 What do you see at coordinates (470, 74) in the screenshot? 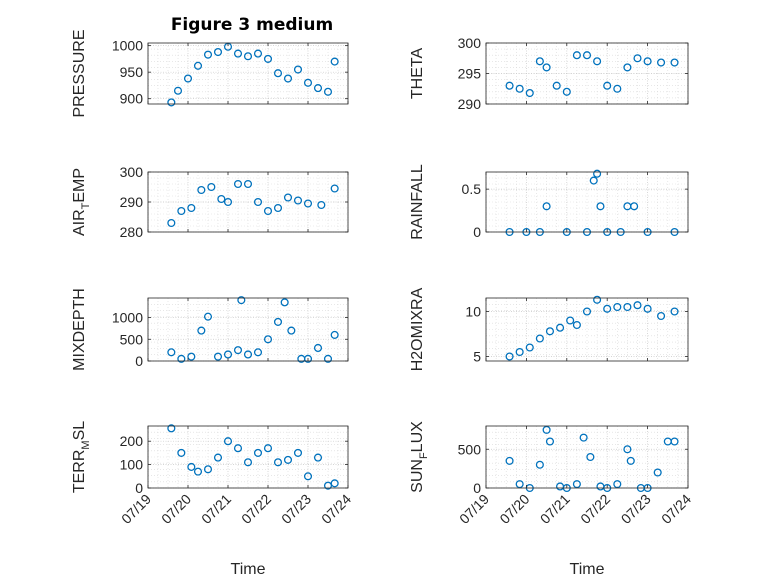
I see `y-tick-label: 295` at bounding box center [470, 74].